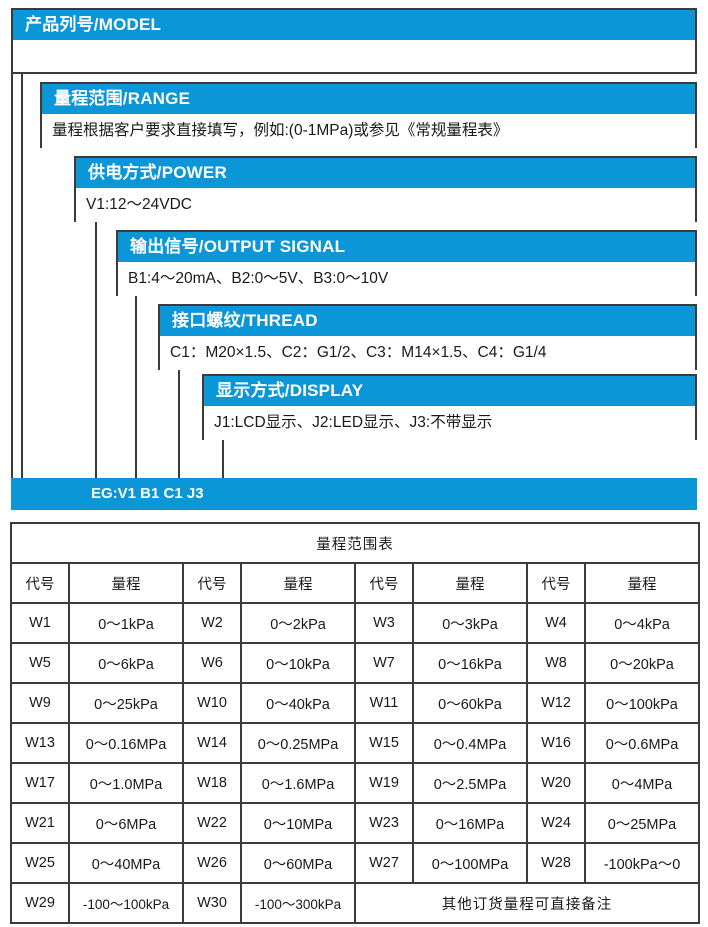 Image resolution: width=708 pixels, height=927 pixels. Describe the element at coordinates (126, 583) in the screenshot. I see `column-header-range-1: 量程` at that location.